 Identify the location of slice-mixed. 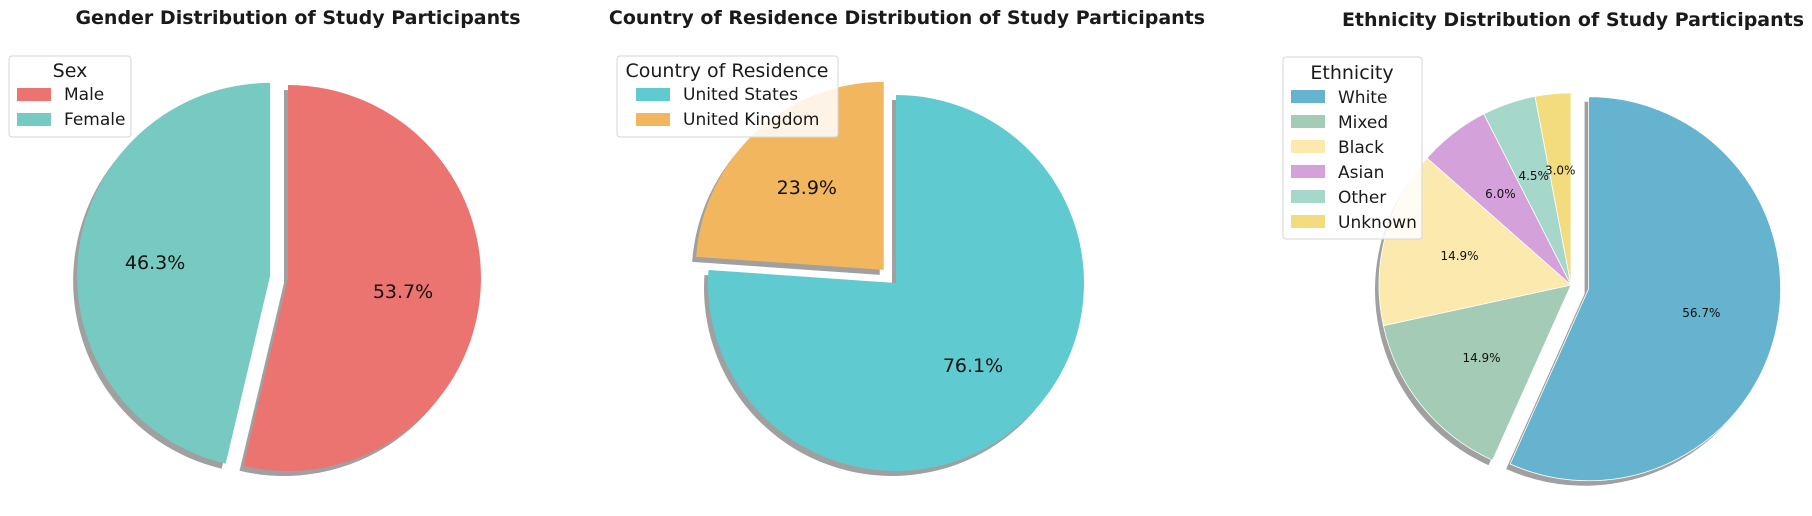
(1477, 372).